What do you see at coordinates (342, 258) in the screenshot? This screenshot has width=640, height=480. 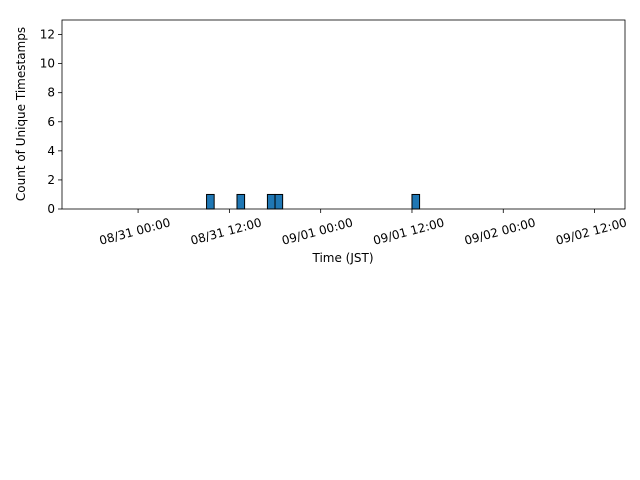 I see `x-axis-label: Time (JST)` at bounding box center [342, 258].